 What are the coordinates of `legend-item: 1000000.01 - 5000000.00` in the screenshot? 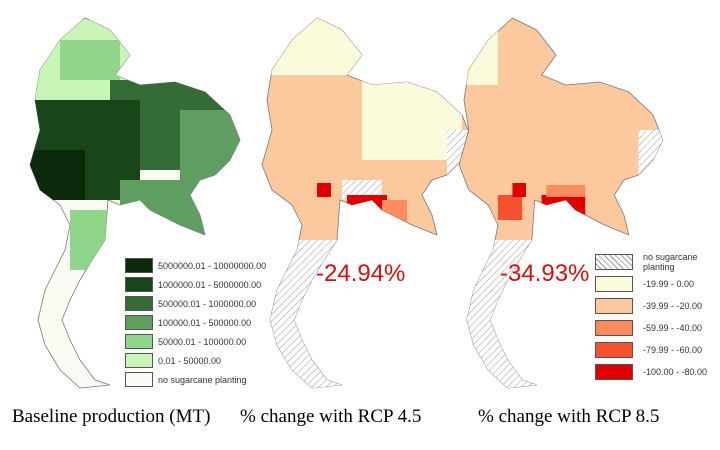 It's located at (195, 284).